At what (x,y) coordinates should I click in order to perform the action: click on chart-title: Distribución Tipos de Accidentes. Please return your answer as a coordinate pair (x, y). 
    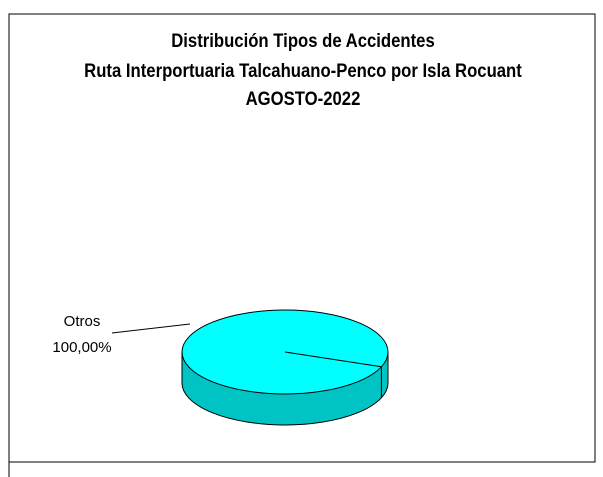
    Looking at the image, I should click on (303, 40).